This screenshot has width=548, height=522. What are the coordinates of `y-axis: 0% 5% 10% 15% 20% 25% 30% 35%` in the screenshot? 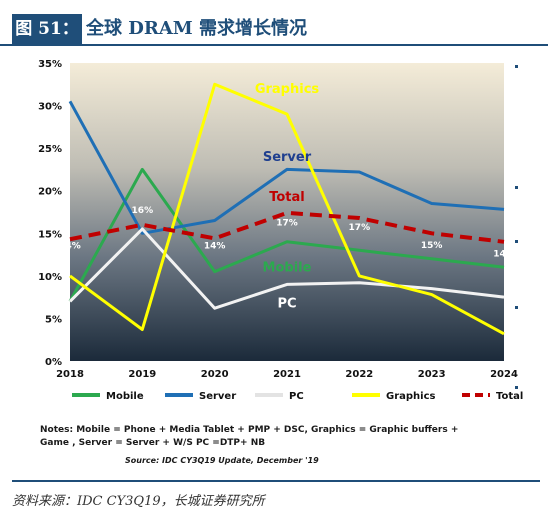 It's located at (50, 213).